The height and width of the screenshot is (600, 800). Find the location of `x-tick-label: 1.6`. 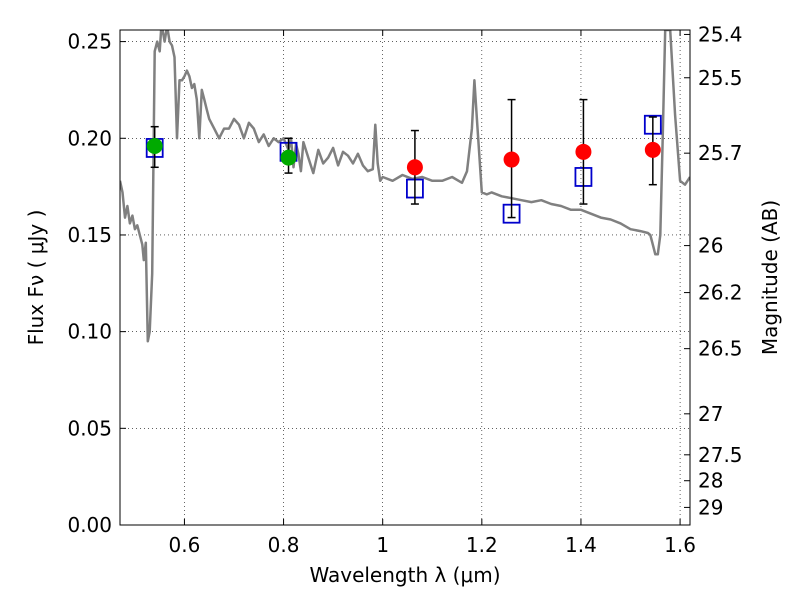

x-tick-label: 1.6 is located at coordinates (680, 545).